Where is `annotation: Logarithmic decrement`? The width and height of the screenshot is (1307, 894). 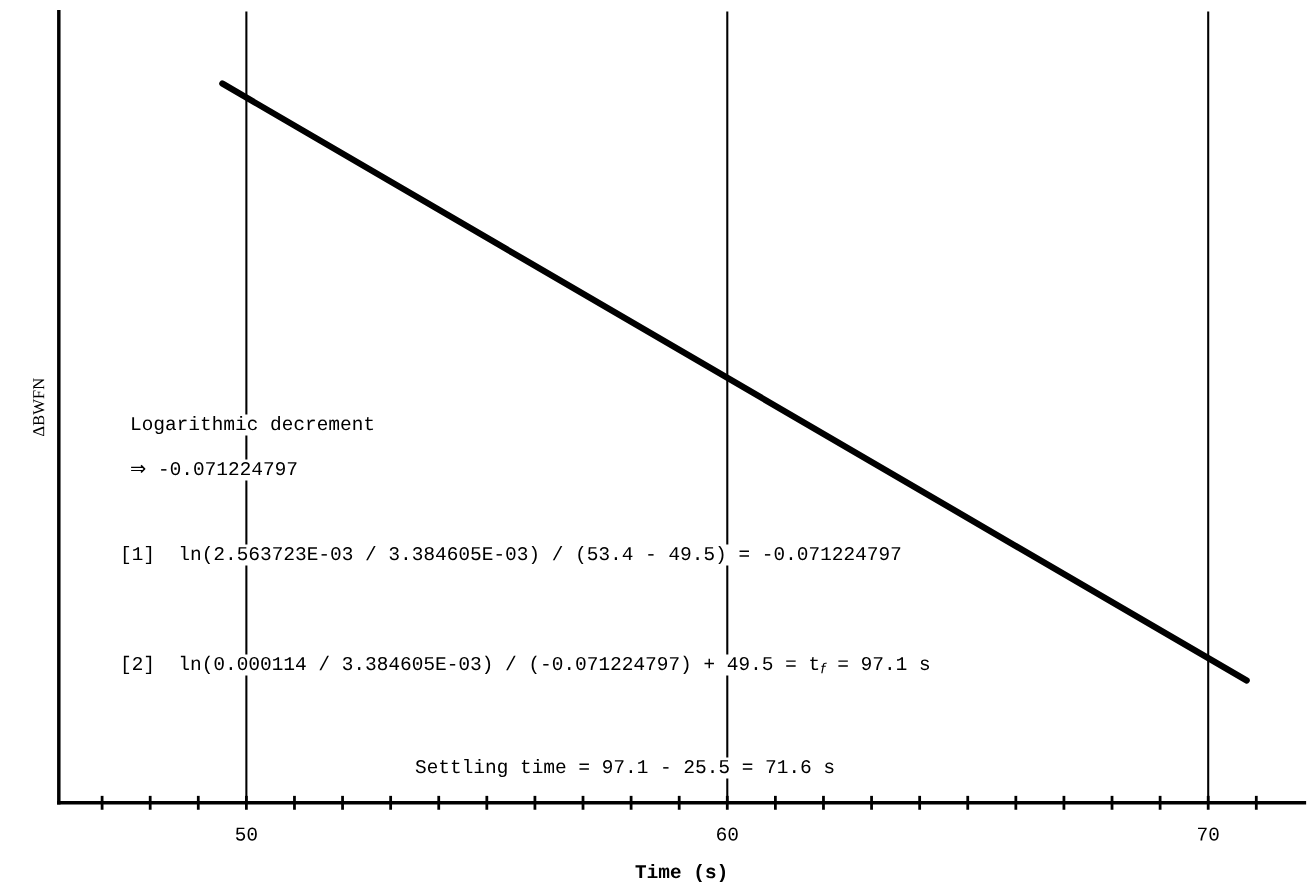
annotation: Logarithmic decrement is located at coordinates (253, 425).